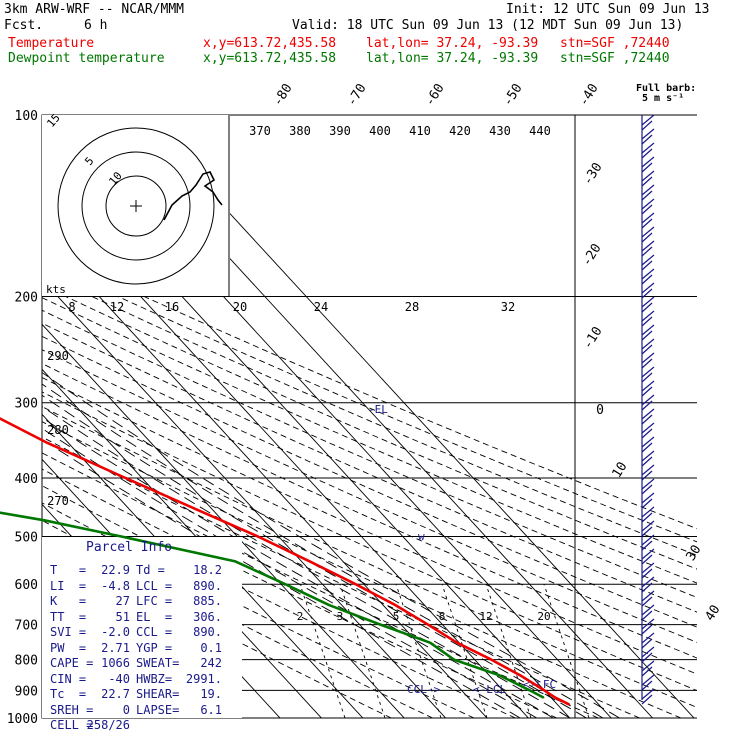 Image resolution: width=740 pixels, height=740 pixels. What do you see at coordinates (207, 601) in the screenshot?
I see `parcel-info-cell: 885.` at bounding box center [207, 601].